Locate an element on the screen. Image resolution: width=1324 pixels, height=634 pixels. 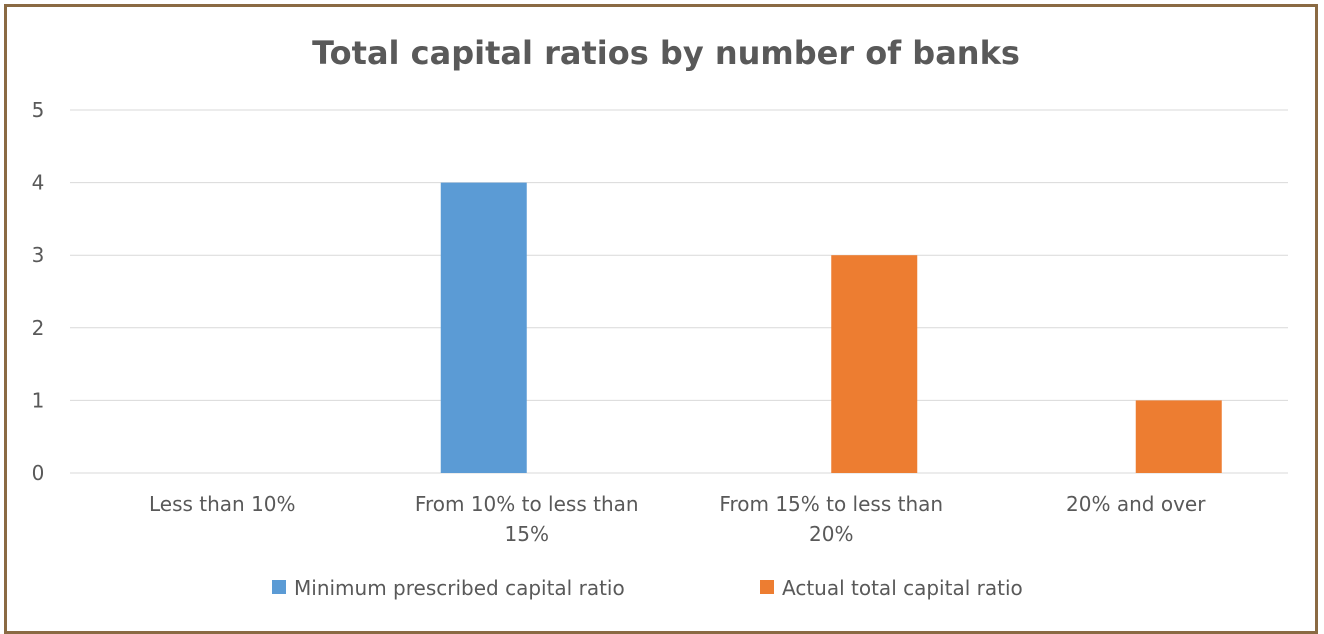
x-tick-label: 20% and over is located at coordinates (1136, 504).